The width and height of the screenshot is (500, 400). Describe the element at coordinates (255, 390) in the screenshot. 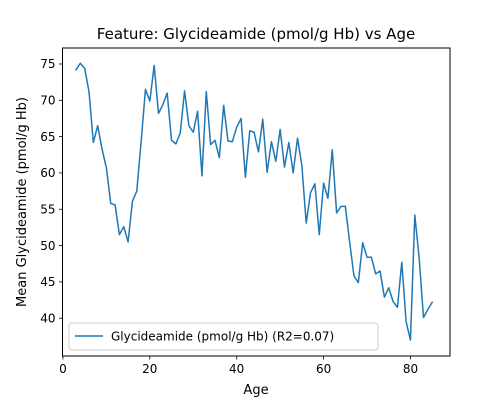

I see `x-axis-label: Age` at that location.